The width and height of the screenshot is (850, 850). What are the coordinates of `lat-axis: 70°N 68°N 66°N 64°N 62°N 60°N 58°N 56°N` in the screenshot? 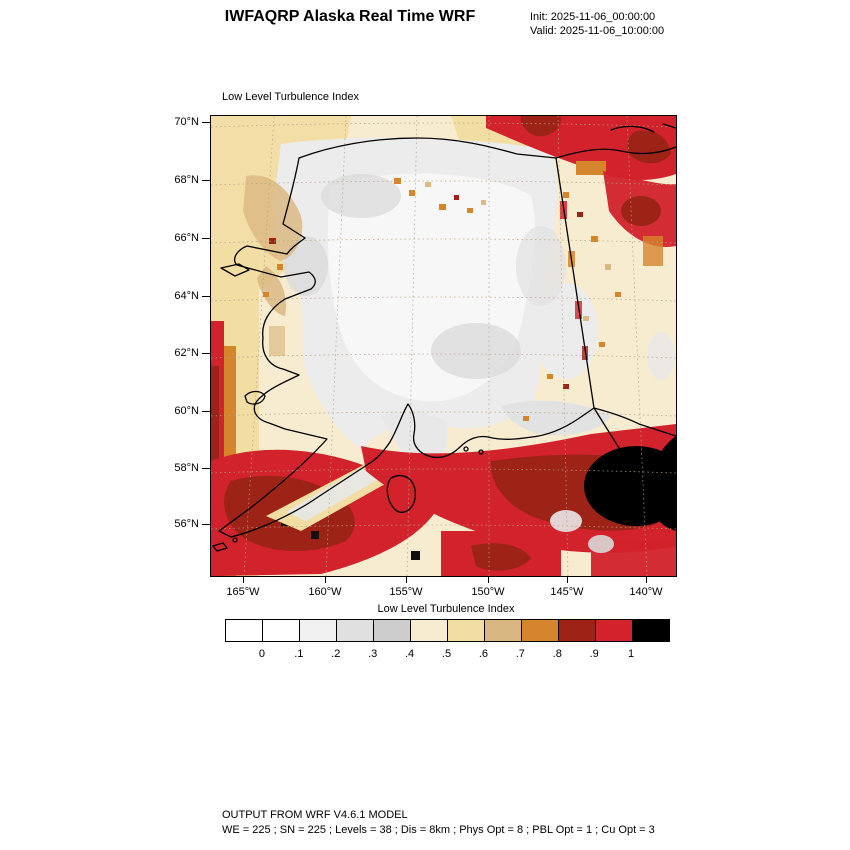 It's located at (189, 345).